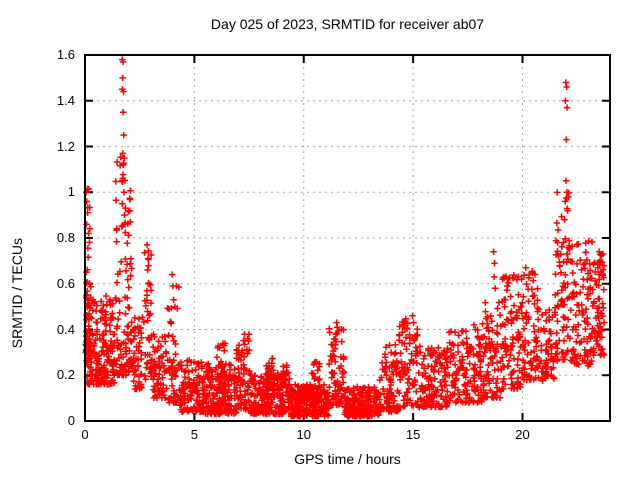  I want to click on x-tick-label: 5, so click(194, 434).